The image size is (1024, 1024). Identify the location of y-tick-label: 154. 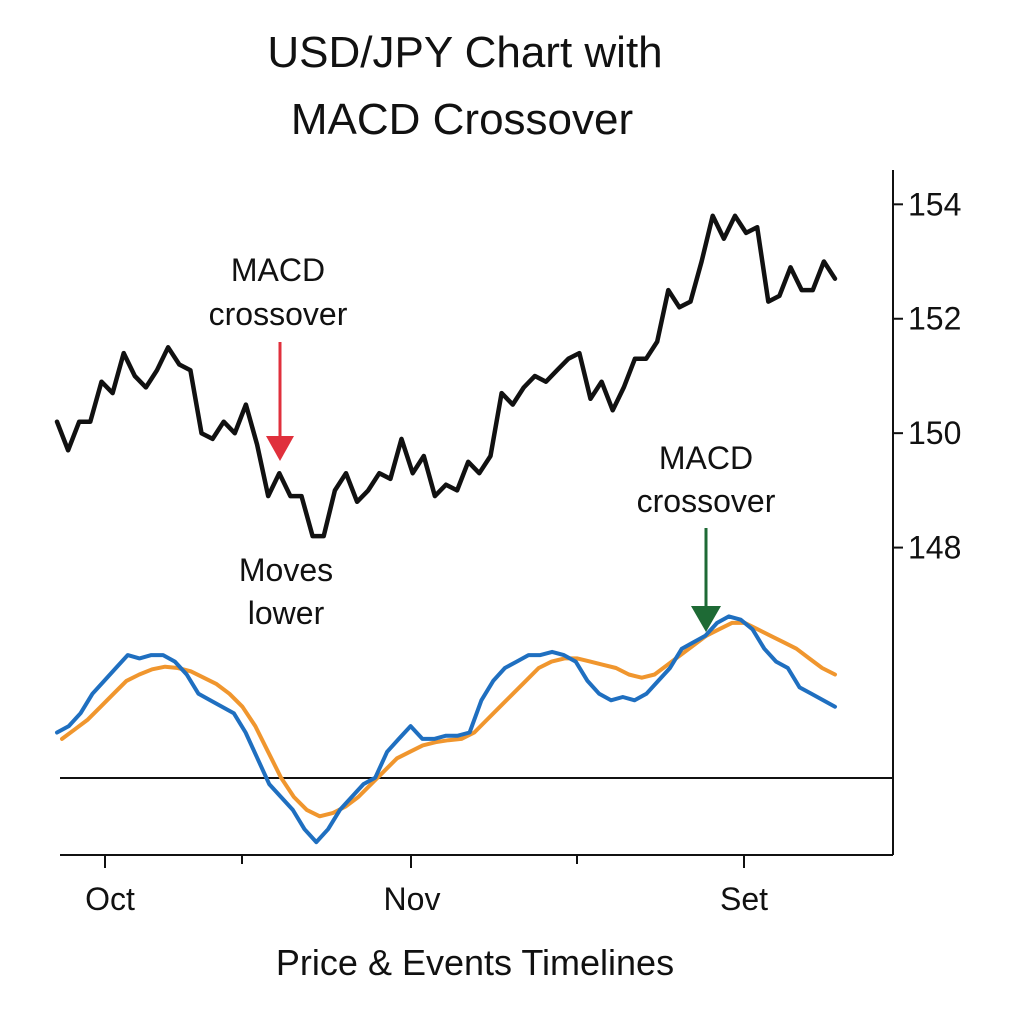
(934, 204).